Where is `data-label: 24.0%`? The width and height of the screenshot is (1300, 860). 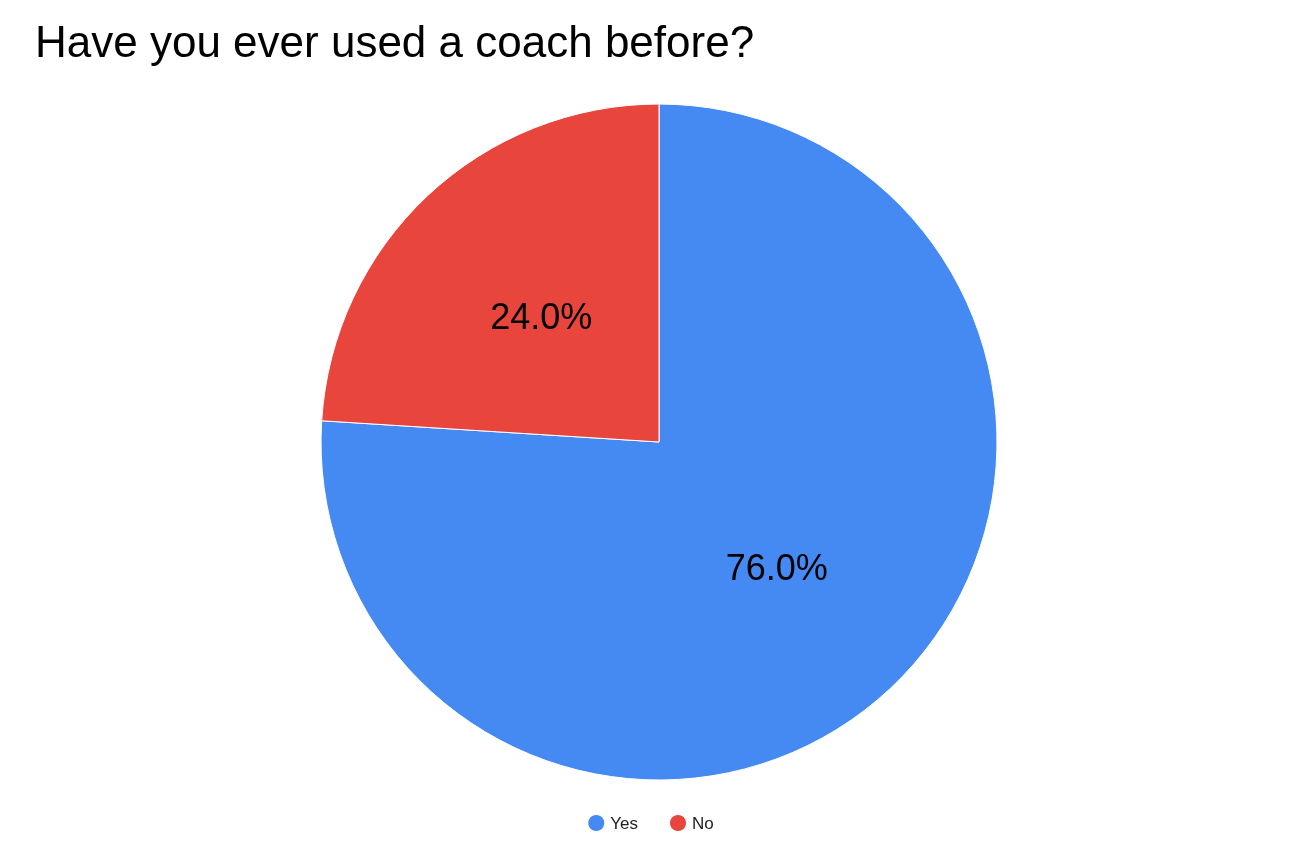
data-label: 24.0% is located at coordinates (541, 317).